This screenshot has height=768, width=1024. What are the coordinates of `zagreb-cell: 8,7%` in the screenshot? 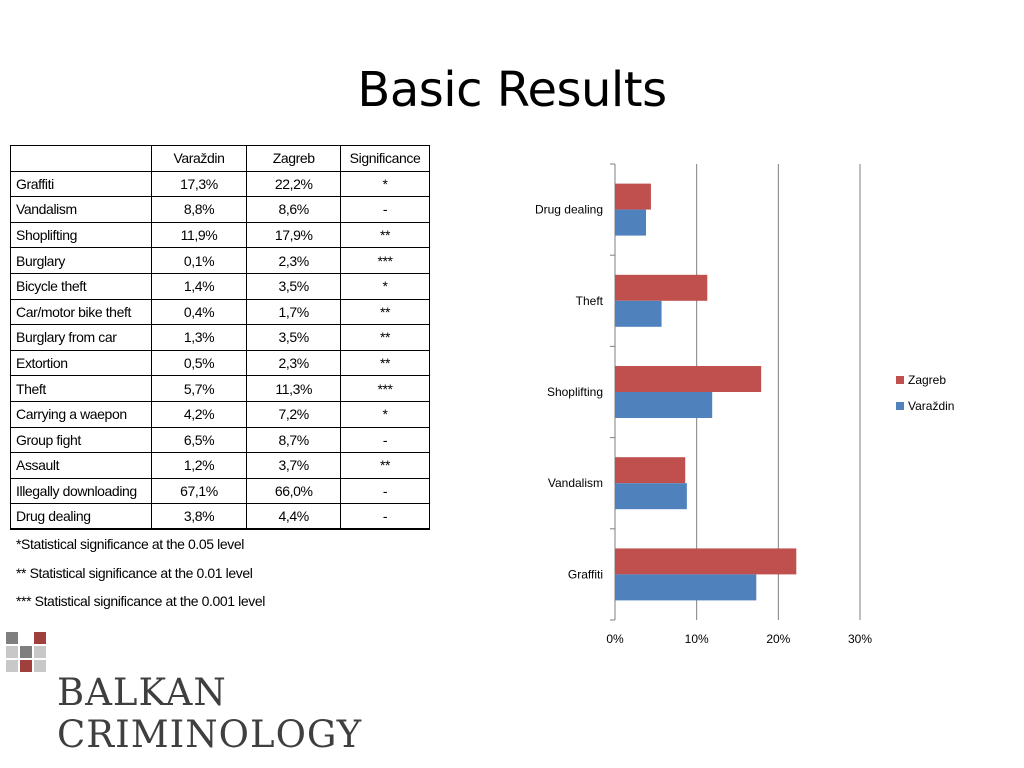 It's located at (294, 440).